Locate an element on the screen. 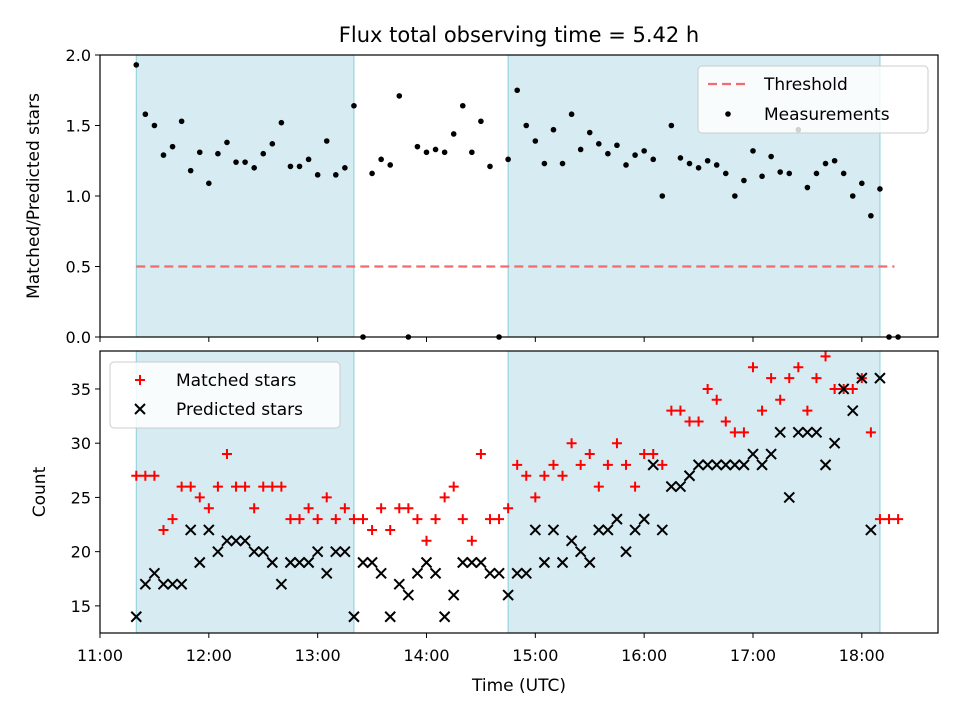 The height and width of the screenshot is (720, 960). ratio-legend: Threshold Measurements is located at coordinates (813, 99).